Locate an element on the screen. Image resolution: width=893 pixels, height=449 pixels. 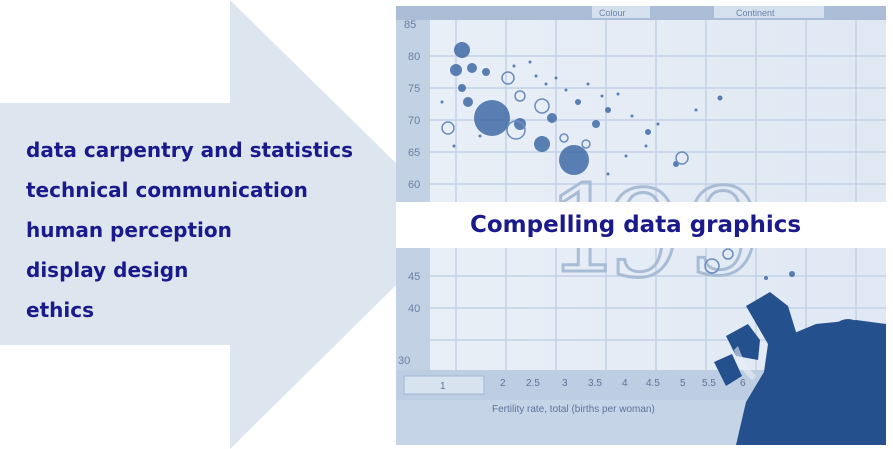
y-tick-label: 85 is located at coordinates (410, 25).